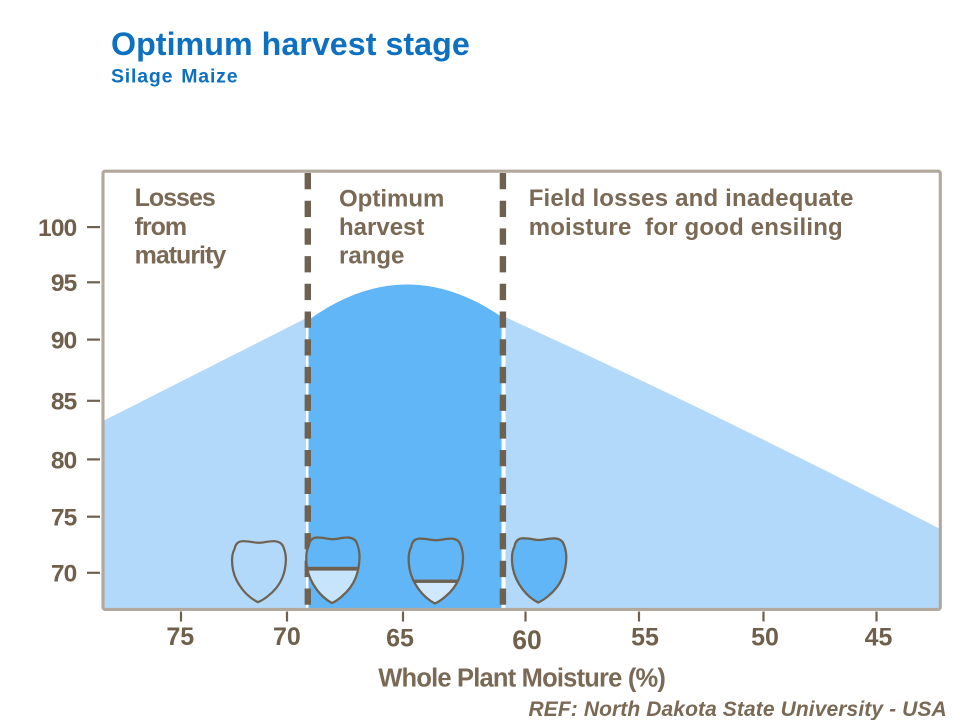  What do you see at coordinates (161, 227) in the screenshot?
I see `svg-text: from` at bounding box center [161, 227].